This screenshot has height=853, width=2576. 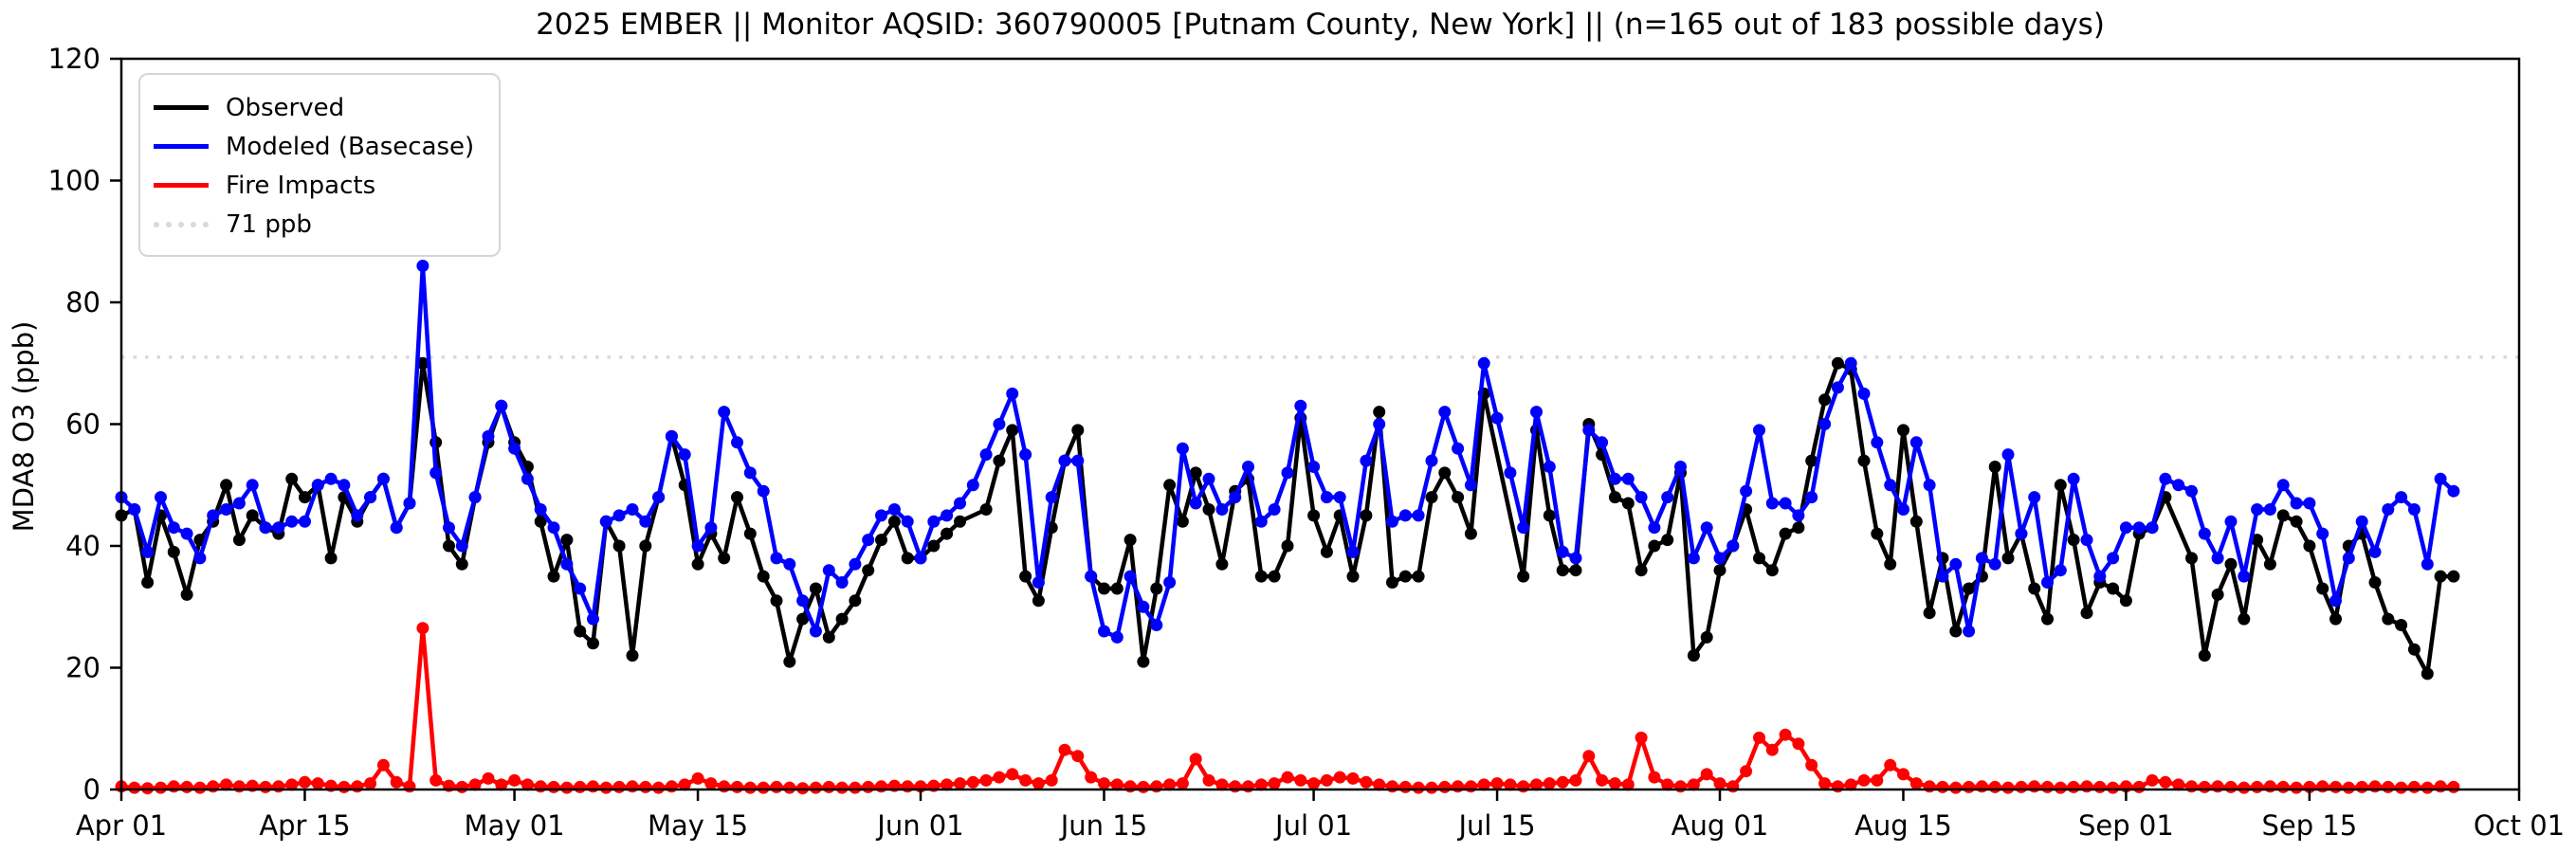 I want to click on legend-label: Observed, so click(x=285, y=107).